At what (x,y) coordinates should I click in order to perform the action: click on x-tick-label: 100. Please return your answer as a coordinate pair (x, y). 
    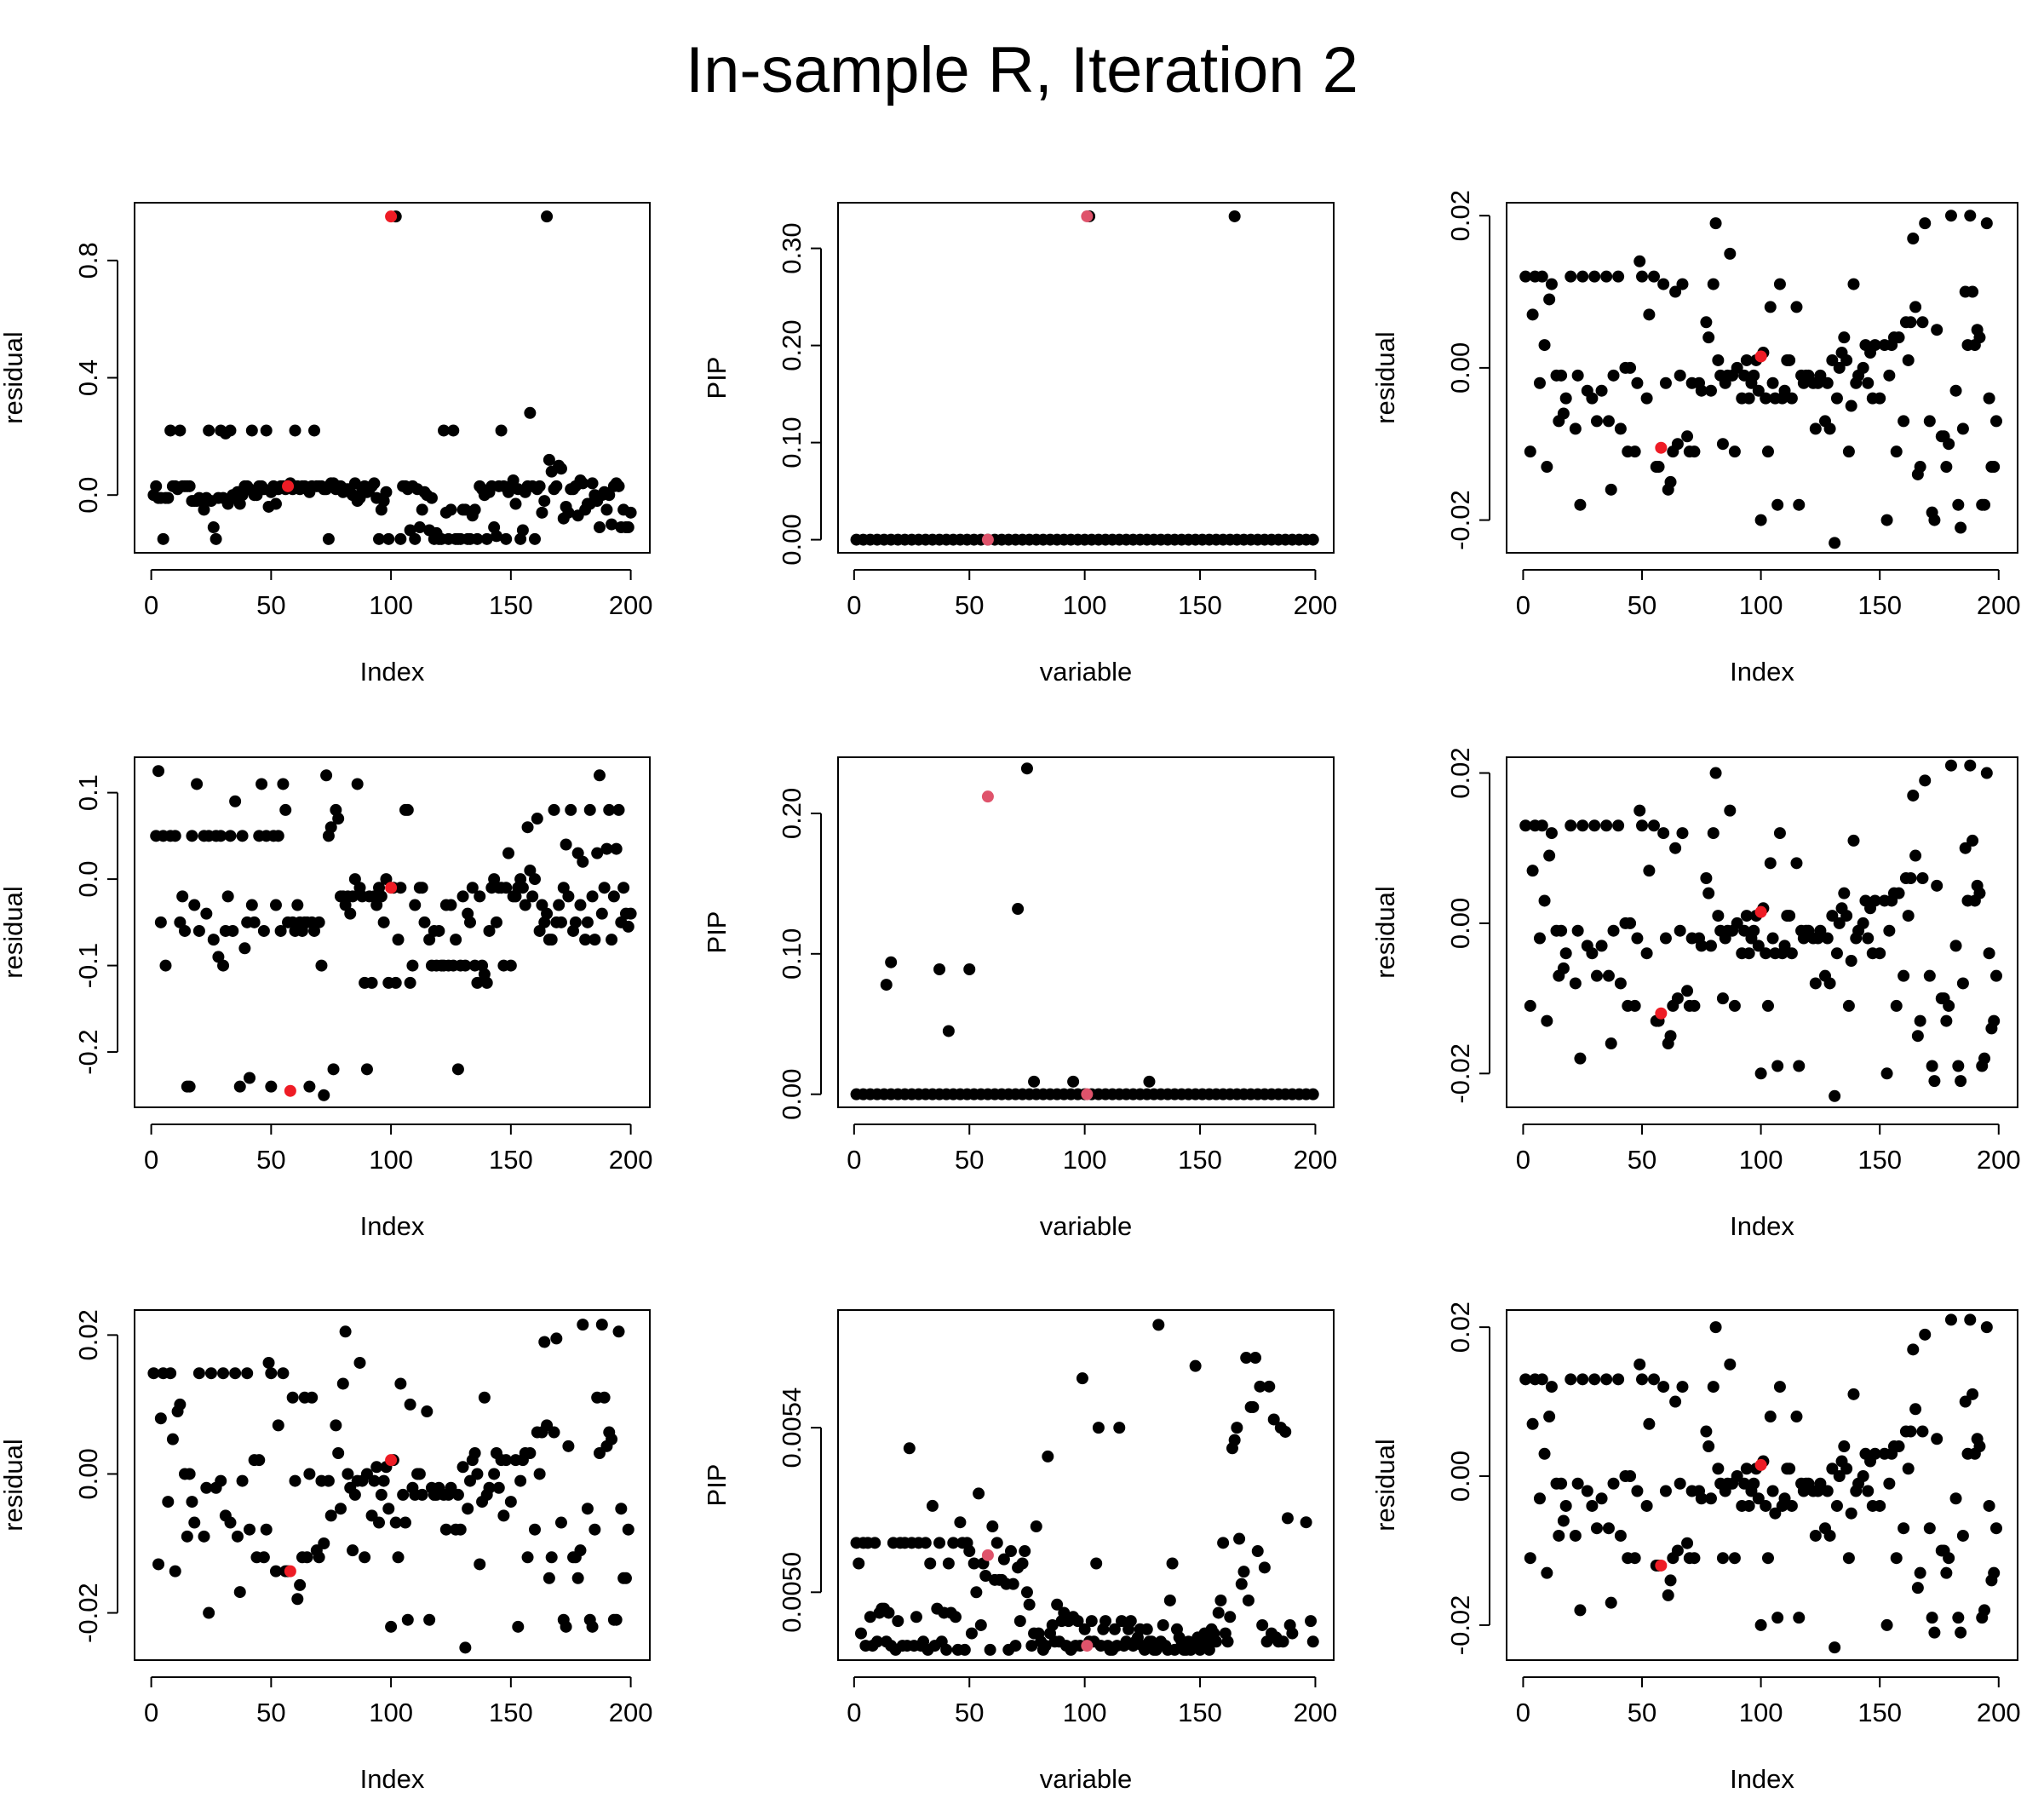
    Looking at the image, I should click on (1085, 1713).